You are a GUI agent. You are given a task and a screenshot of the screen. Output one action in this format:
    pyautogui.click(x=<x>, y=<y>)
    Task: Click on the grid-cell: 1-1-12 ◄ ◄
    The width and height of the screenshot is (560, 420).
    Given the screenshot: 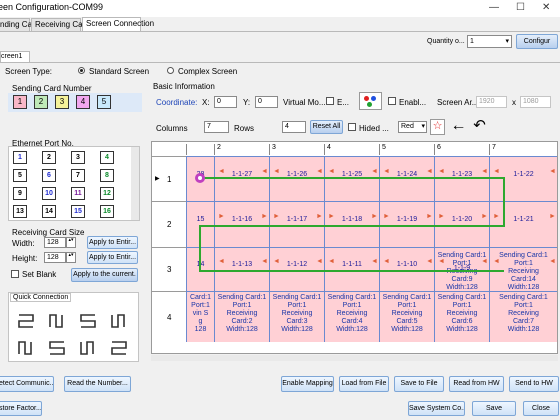 What is the action you would take?
    pyautogui.click(x=296, y=269)
    